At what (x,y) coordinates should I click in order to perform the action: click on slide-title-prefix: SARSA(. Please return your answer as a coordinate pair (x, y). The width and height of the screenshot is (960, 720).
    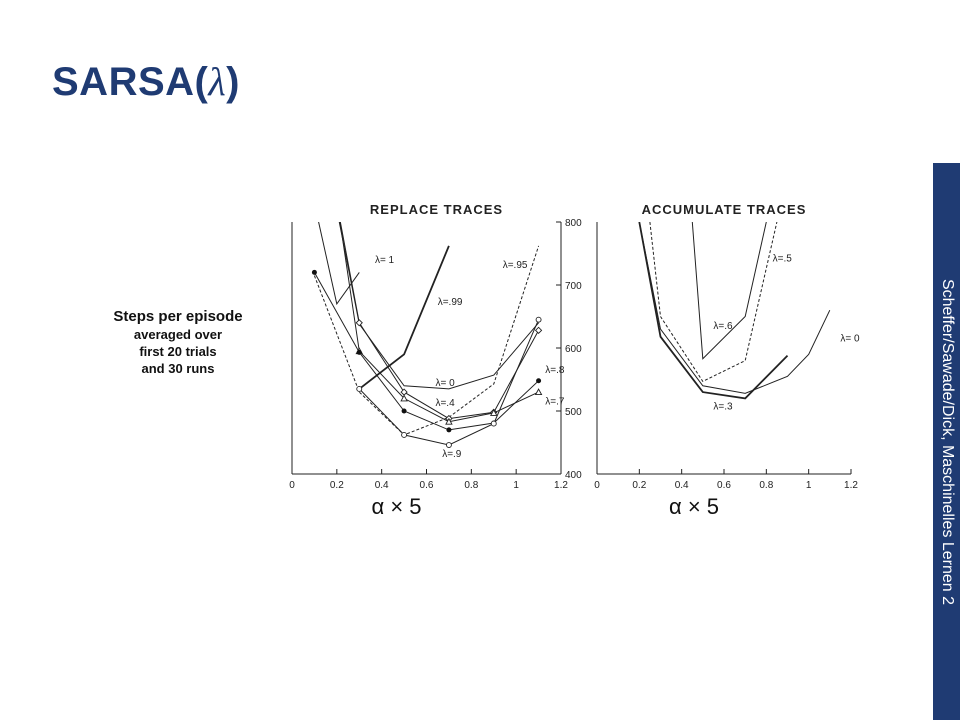
    Looking at the image, I should click on (130, 82).